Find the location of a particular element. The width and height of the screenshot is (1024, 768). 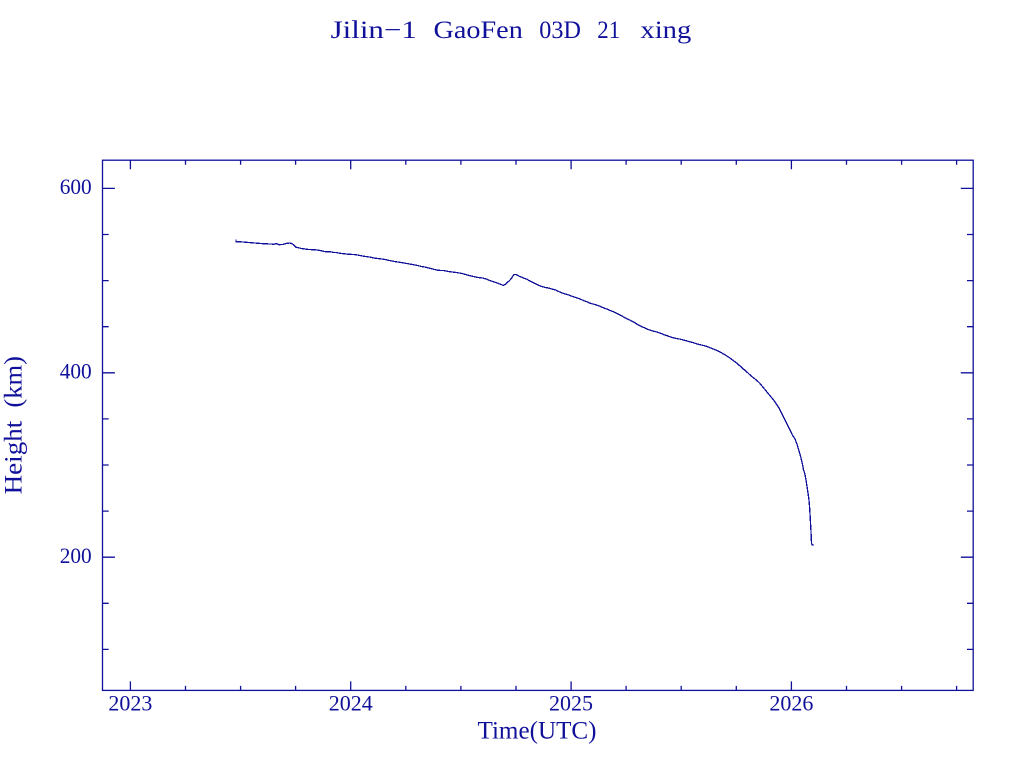

svg-text: 2026 is located at coordinates (791, 702).